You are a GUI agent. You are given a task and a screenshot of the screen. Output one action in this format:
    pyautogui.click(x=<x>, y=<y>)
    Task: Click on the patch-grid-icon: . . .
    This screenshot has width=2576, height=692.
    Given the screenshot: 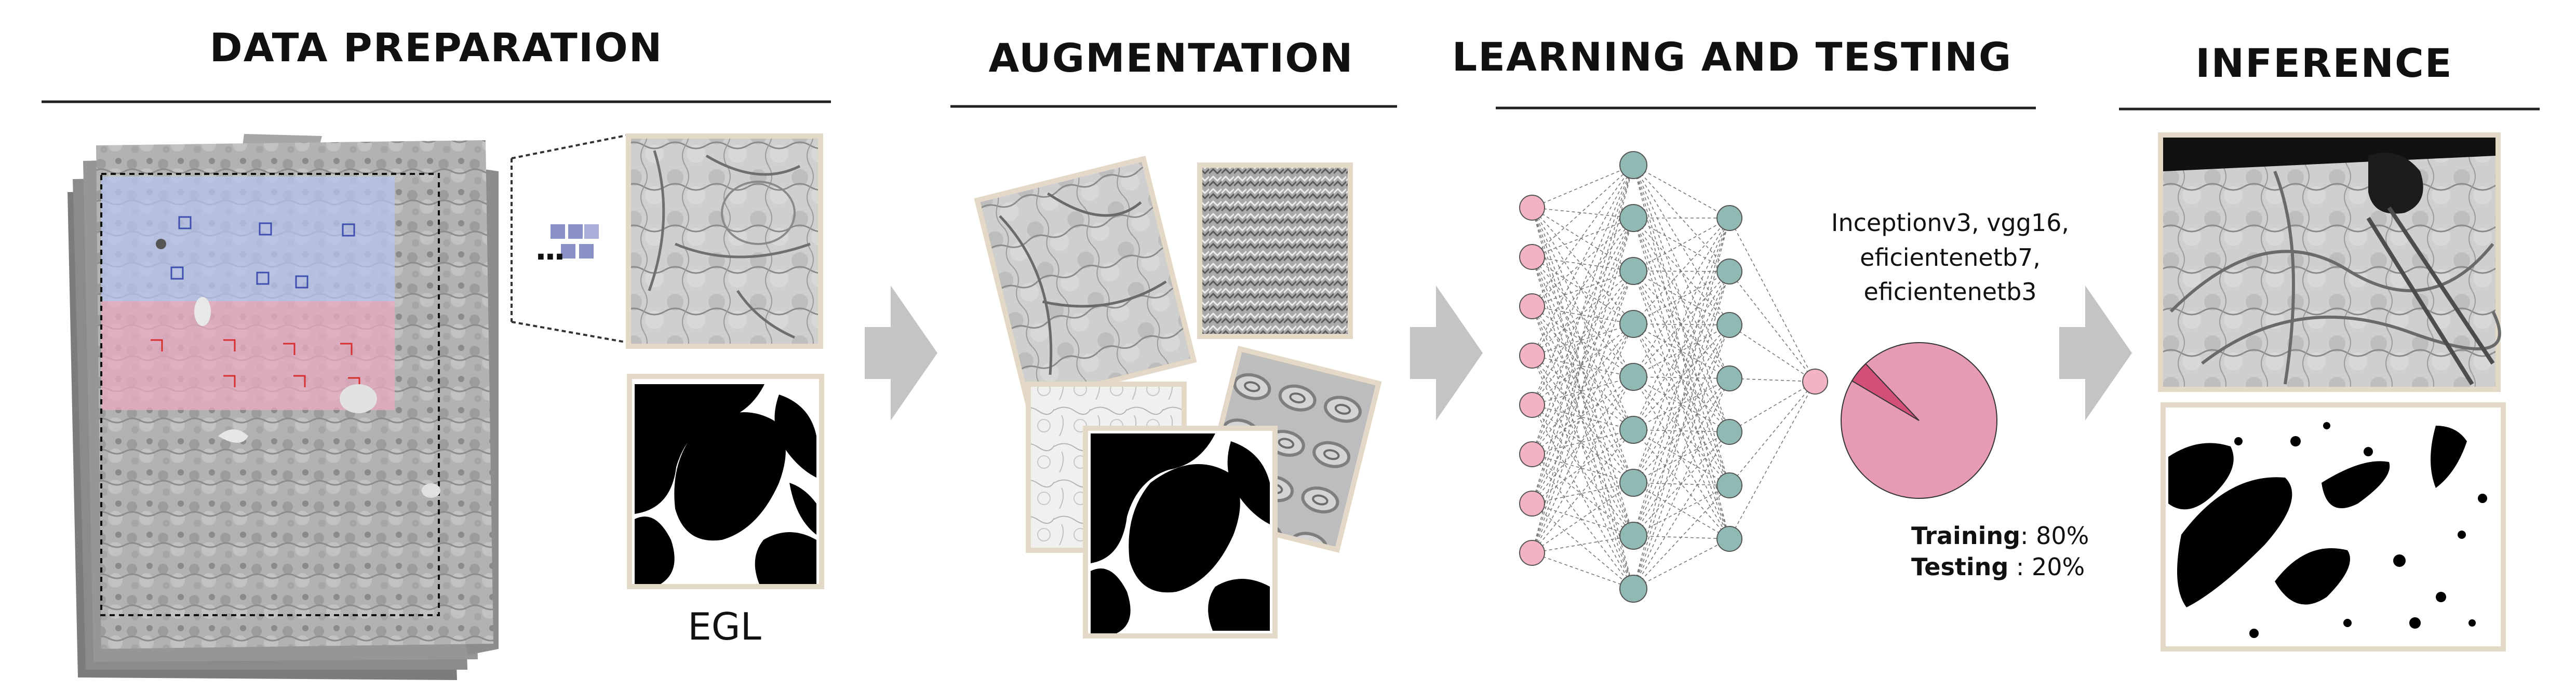 What is the action you would take?
    pyautogui.click(x=567, y=245)
    